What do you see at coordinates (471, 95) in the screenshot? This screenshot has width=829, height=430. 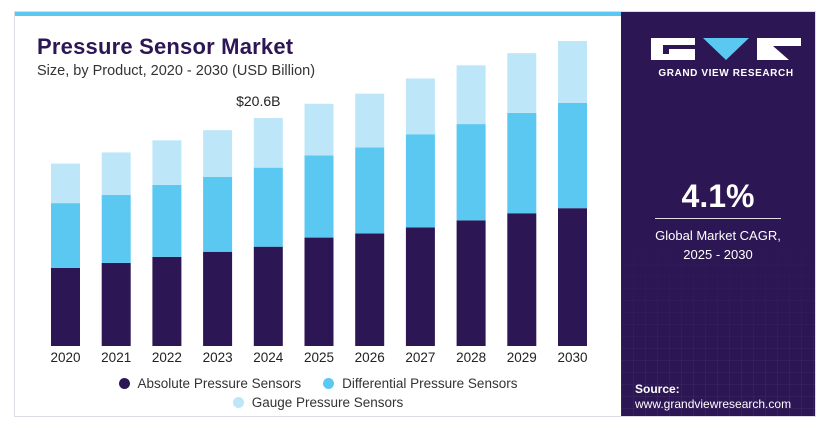 I see `bar-segment-2028-gauge` at bounding box center [471, 95].